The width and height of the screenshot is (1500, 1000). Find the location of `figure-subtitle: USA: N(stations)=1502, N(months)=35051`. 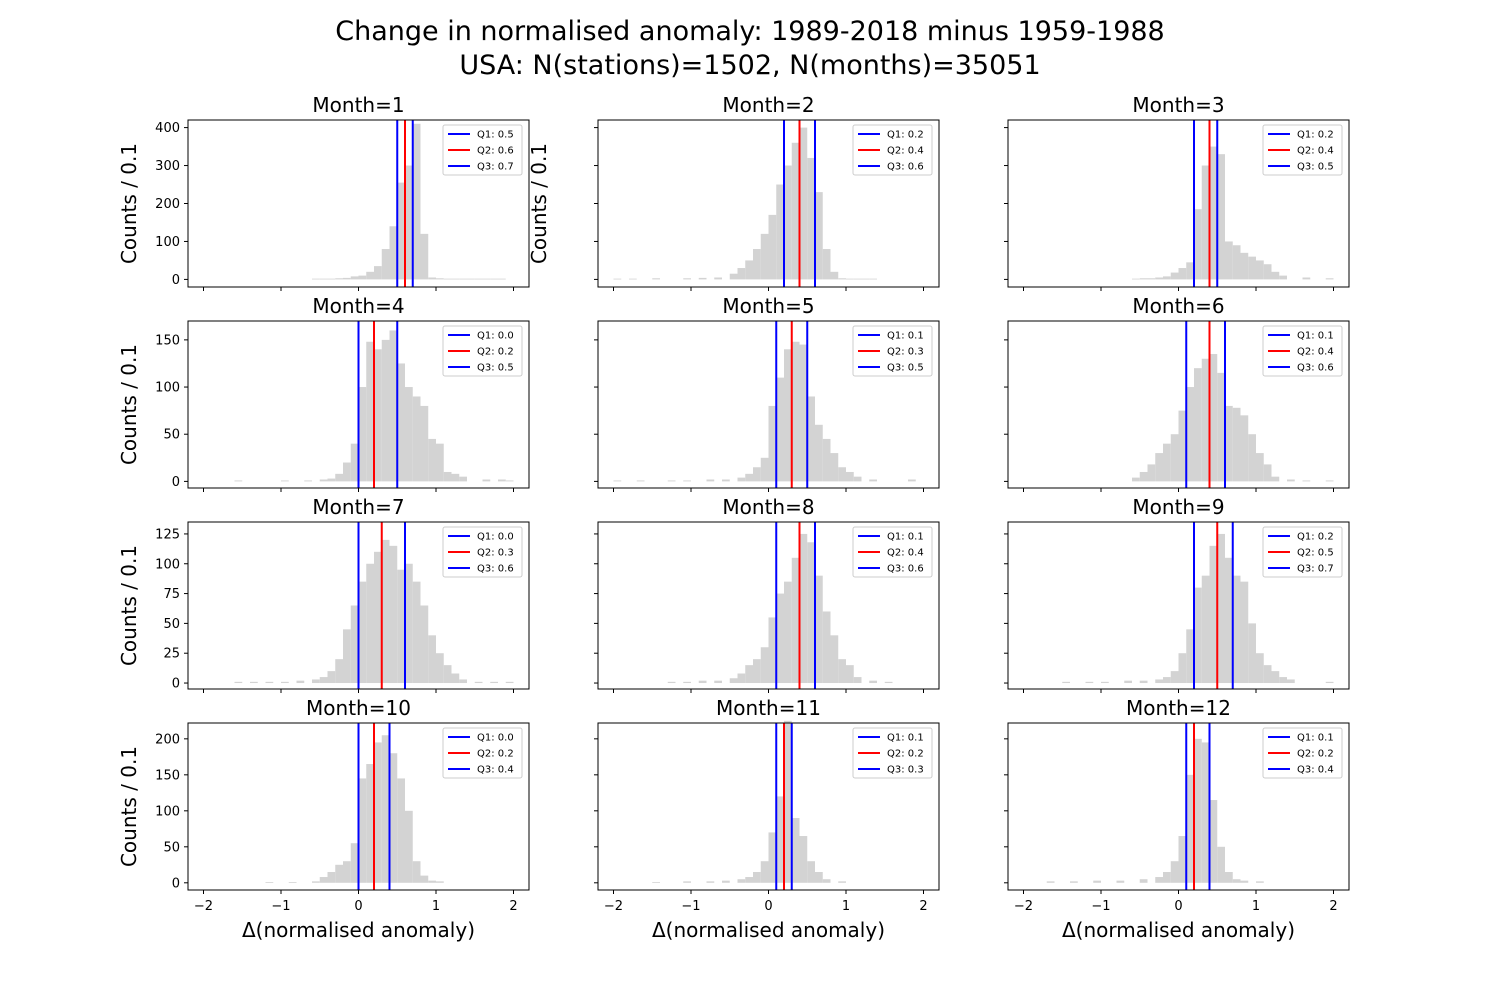

figure-subtitle: USA: N(stations)=1502, N(months)=35051 is located at coordinates (750, 65).